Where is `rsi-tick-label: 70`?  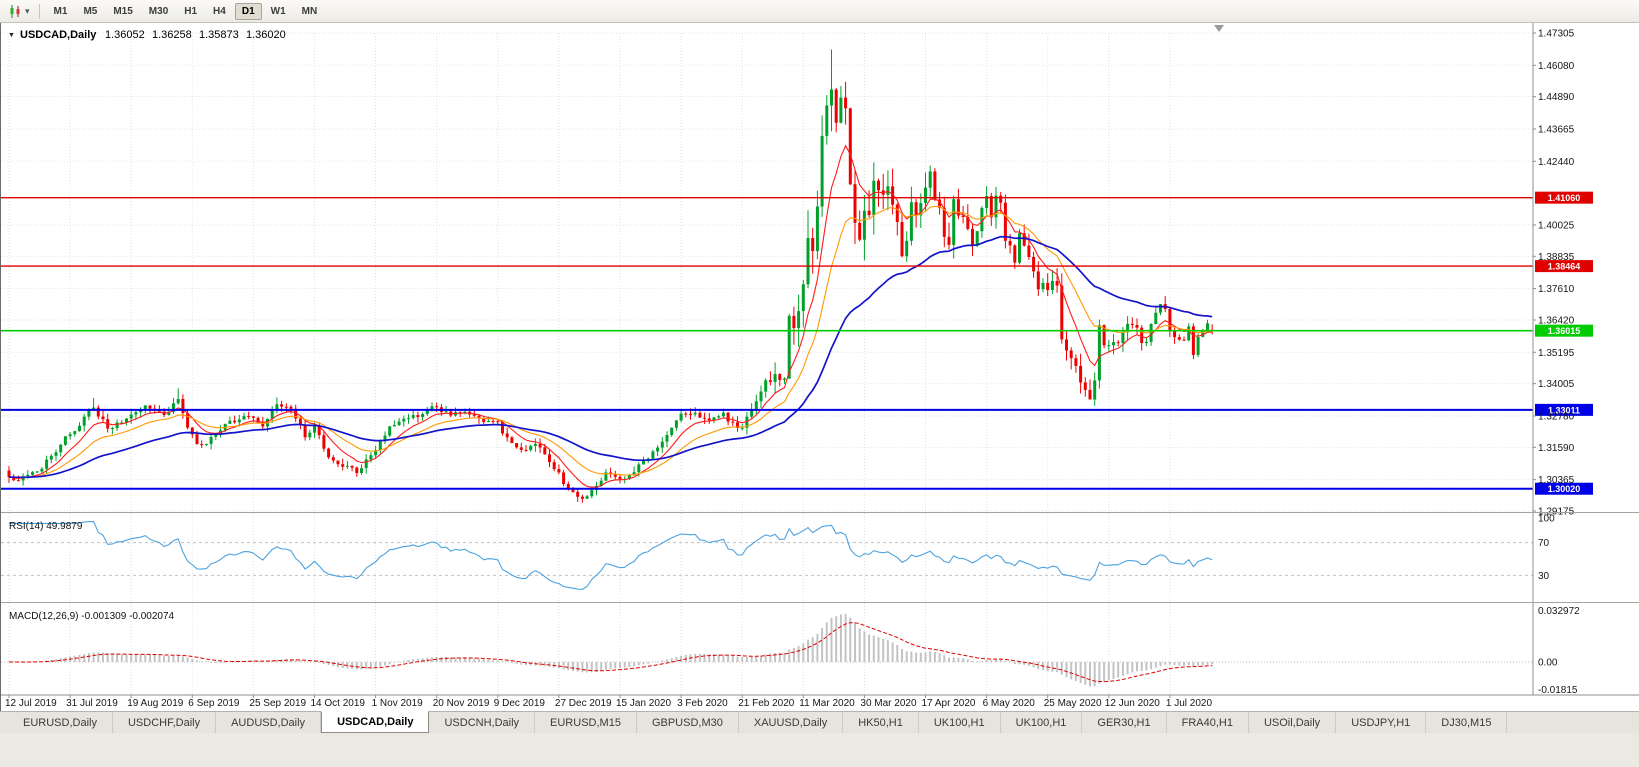 rsi-tick-label: 70 is located at coordinates (1544, 543).